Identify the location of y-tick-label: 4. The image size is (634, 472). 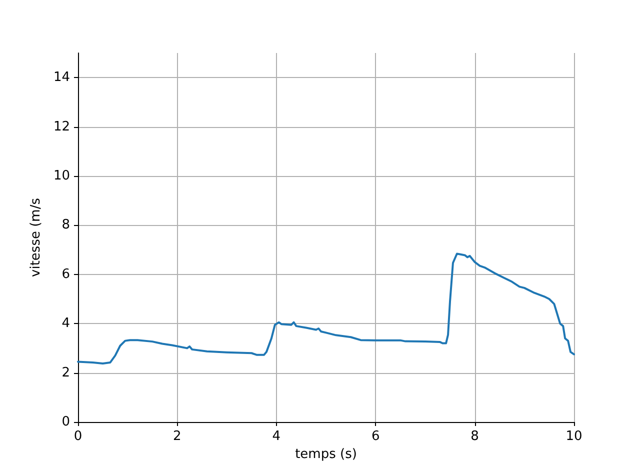
(66, 324).